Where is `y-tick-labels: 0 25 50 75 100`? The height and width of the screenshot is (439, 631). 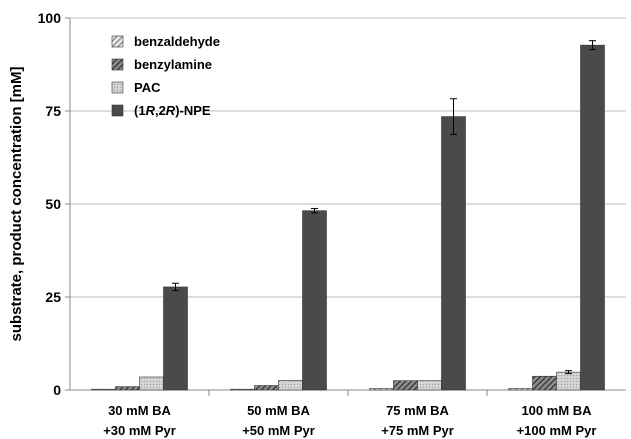
y-tick-labels: 0 25 50 75 100 is located at coordinates (50, 204).